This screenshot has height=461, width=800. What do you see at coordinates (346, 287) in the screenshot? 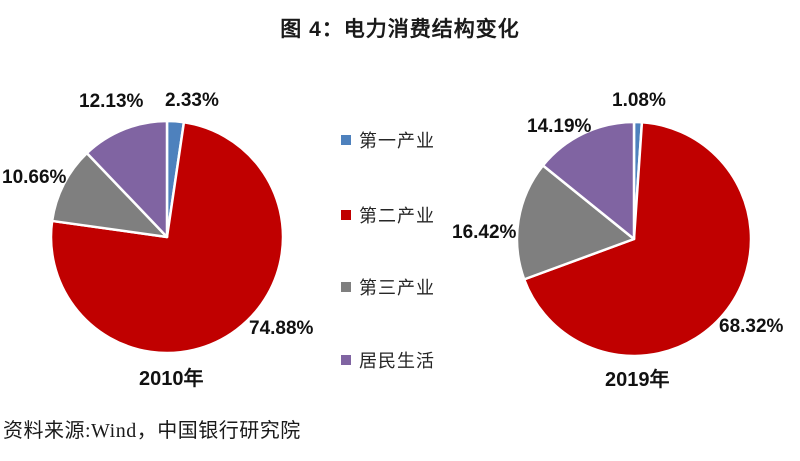
I see `legend-swatch-tertiary-industry` at bounding box center [346, 287].